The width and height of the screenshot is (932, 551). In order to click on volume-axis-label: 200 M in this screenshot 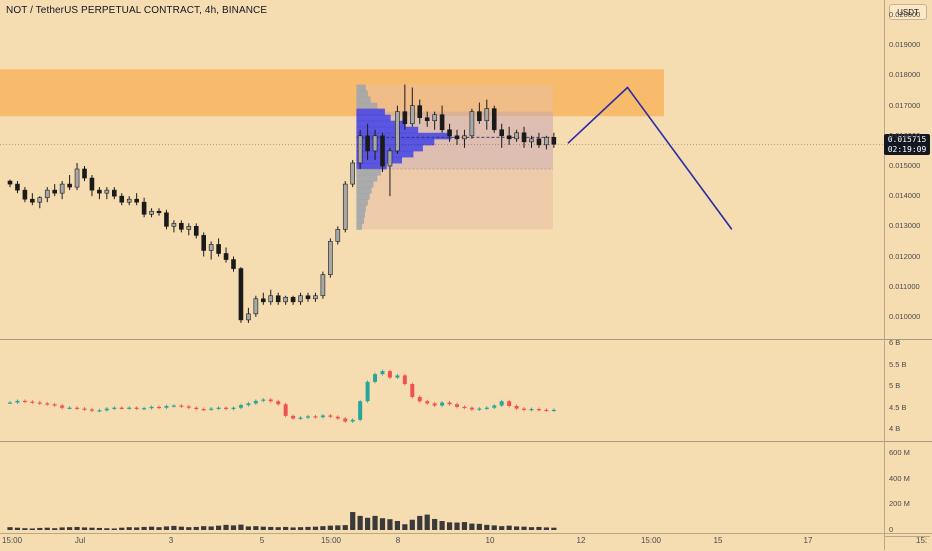, I will do `click(899, 504)`.